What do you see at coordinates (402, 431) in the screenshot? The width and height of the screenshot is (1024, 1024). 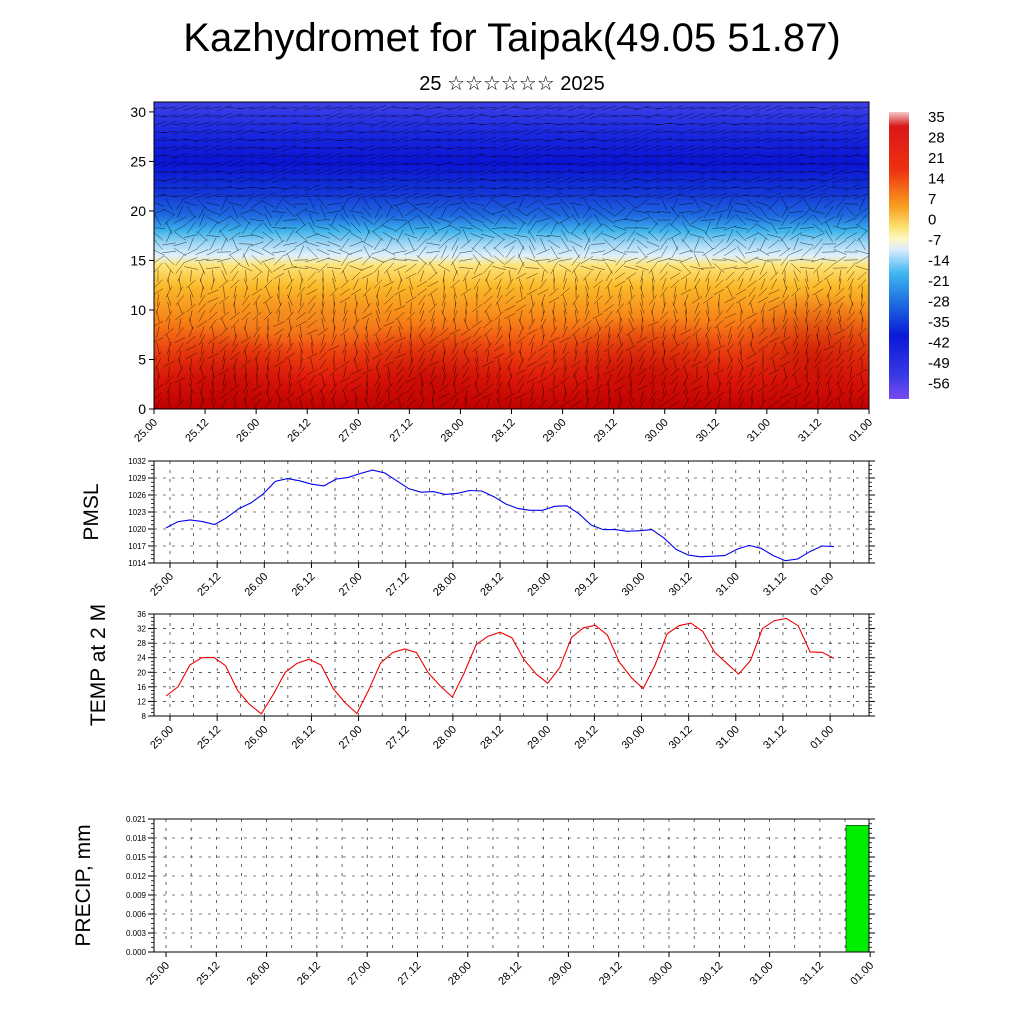 I see `x-tick-label: 27.12` at bounding box center [402, 431].